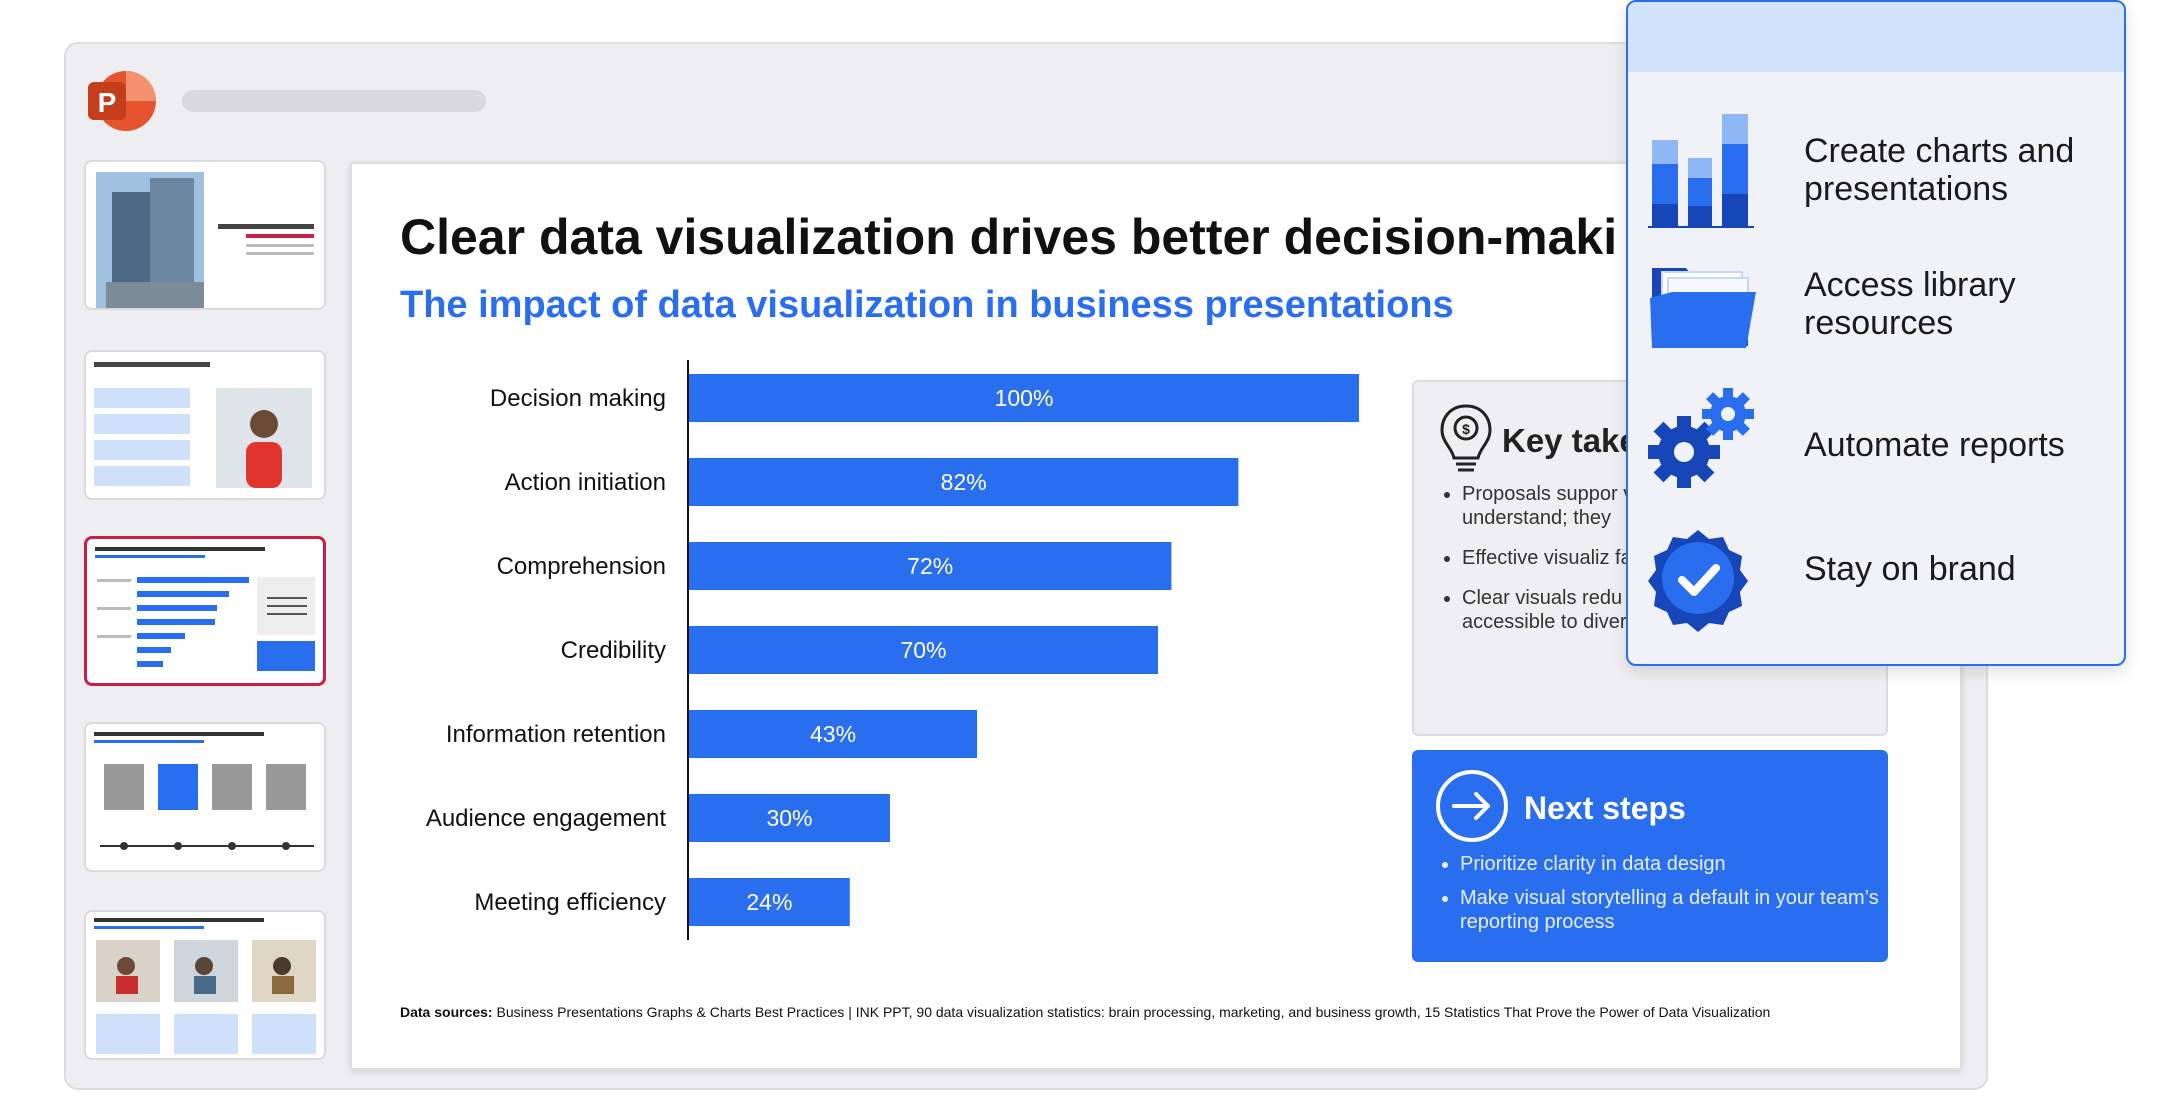  Describe the element at coordinates (1605, 808) in the screenshot. I see `next-steps-title: Next steps` at that location.